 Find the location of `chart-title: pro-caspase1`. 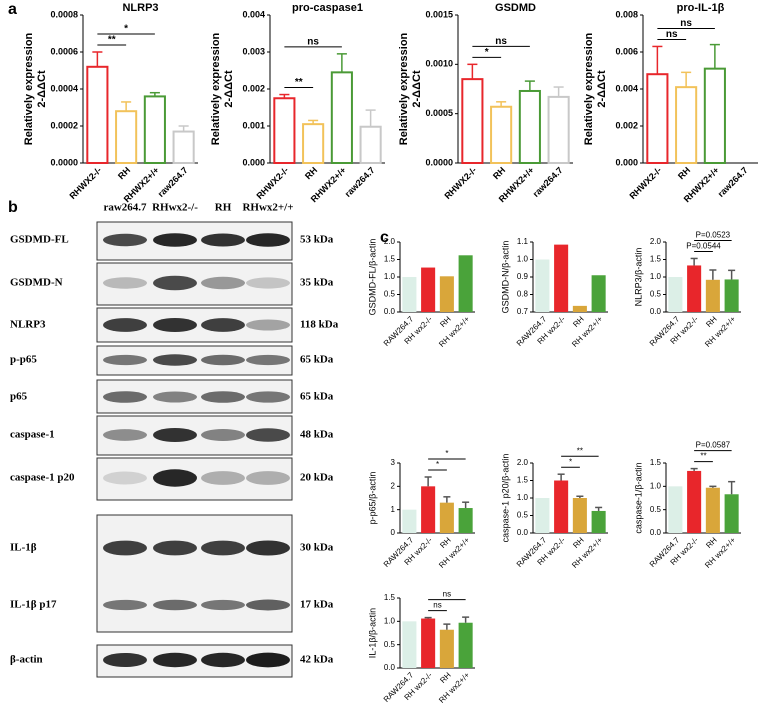

chart-title: pro-caspase1 is located at coordinates (327, 8).